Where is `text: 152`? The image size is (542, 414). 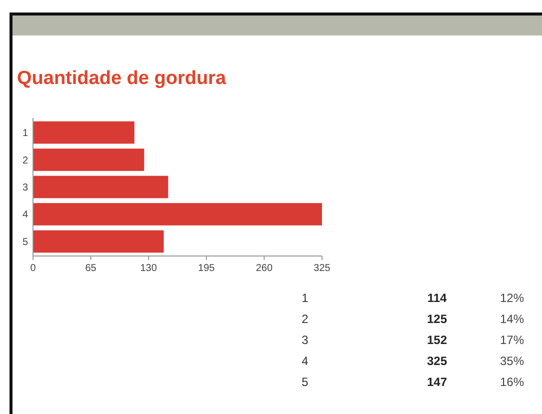
text: 152 is located at coordinates (437, 340).